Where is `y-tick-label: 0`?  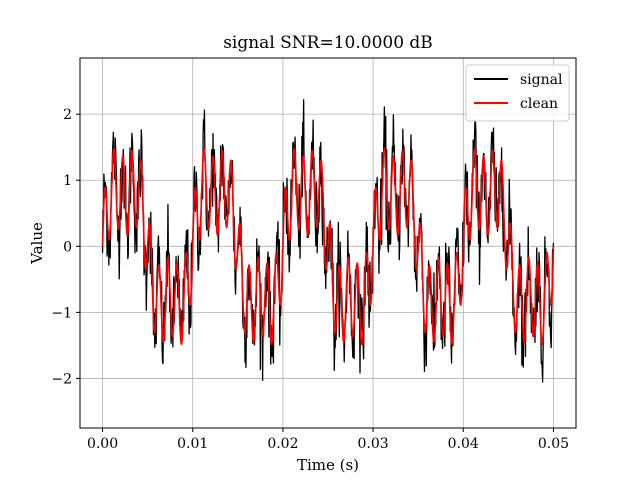
y-tick-label: 0 is located at coordinates (67, 247).